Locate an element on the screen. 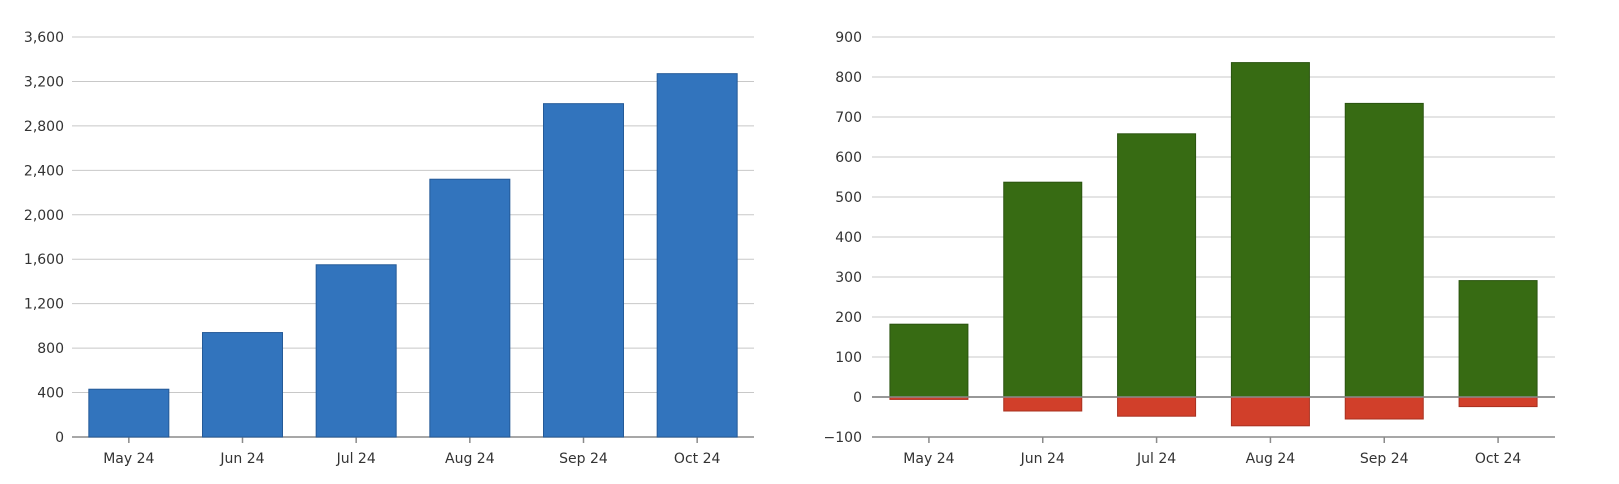 This screenshot has height=484, width=1619. y-tick-label: 100 is located at coordinates (848, 358).